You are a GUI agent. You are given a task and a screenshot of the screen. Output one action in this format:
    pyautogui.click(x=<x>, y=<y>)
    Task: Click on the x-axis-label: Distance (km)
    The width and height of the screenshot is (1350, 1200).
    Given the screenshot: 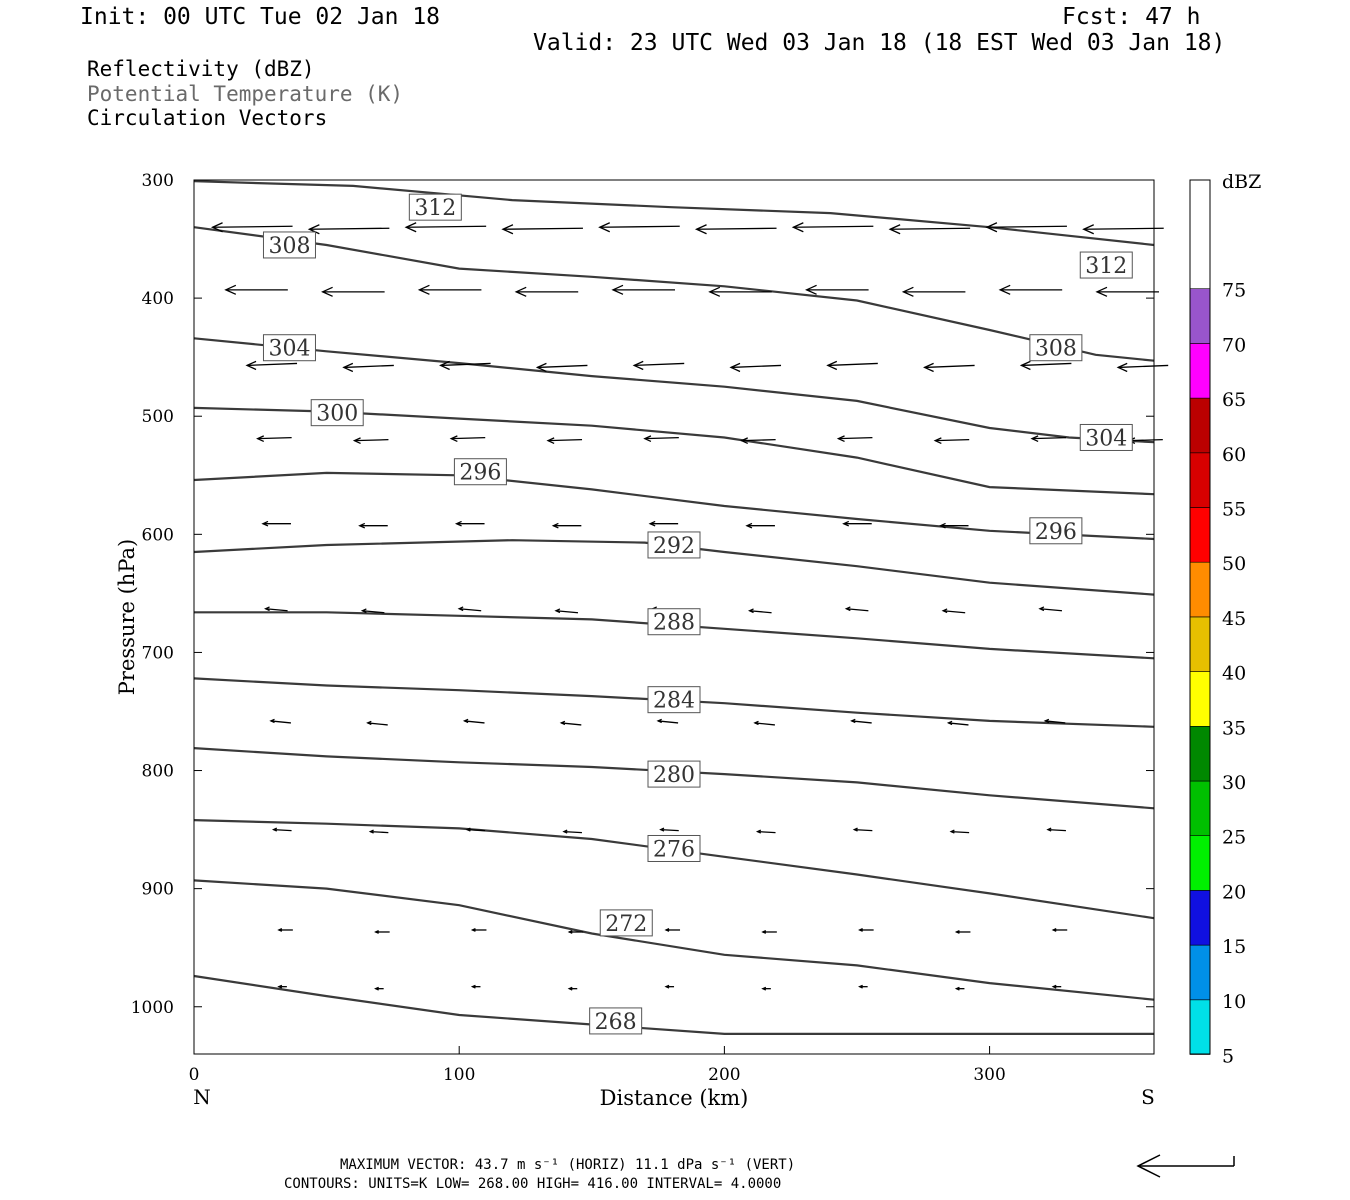 What is the action you would take?
    pyautogui.click(x=674, y=1098)
    